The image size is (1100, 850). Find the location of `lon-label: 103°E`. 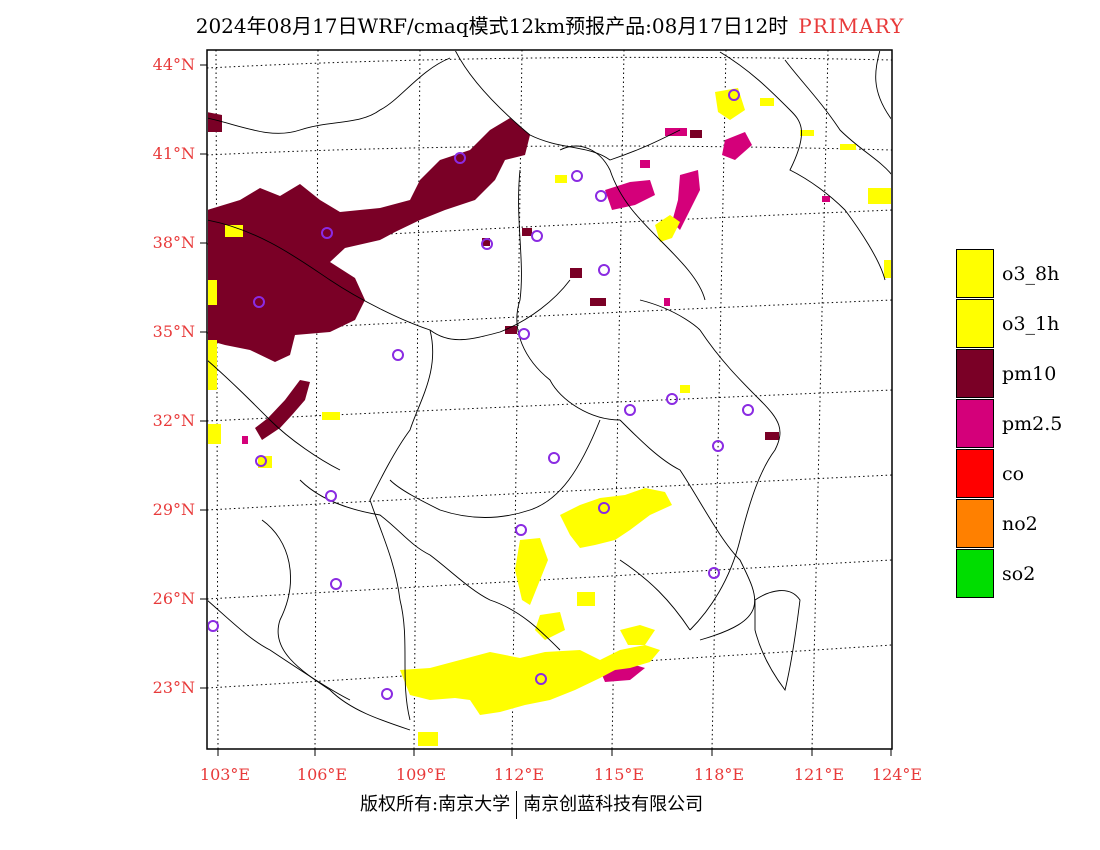

lon-label: 103°E is located at coordinates (225, 774).